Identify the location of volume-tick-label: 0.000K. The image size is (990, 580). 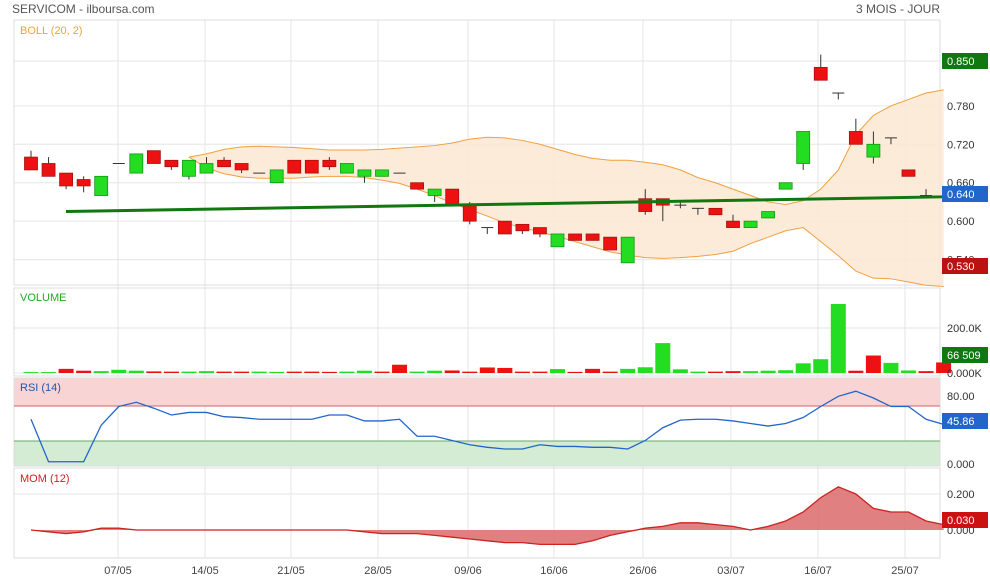
(965, 374).